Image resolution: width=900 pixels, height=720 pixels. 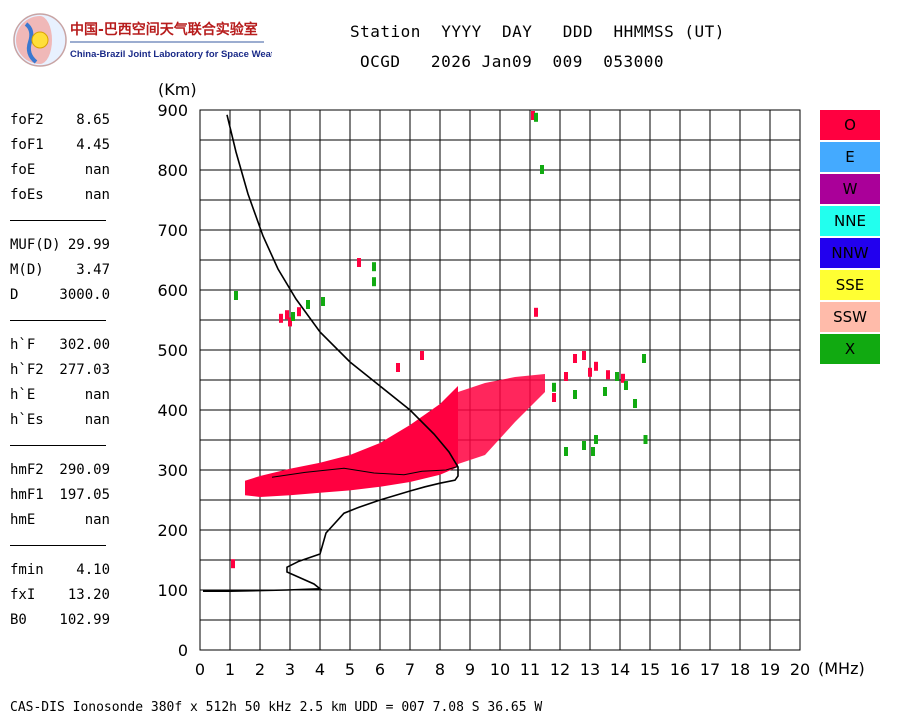 I want to click on y-tick-label: 300, so click(x=172, y=470).